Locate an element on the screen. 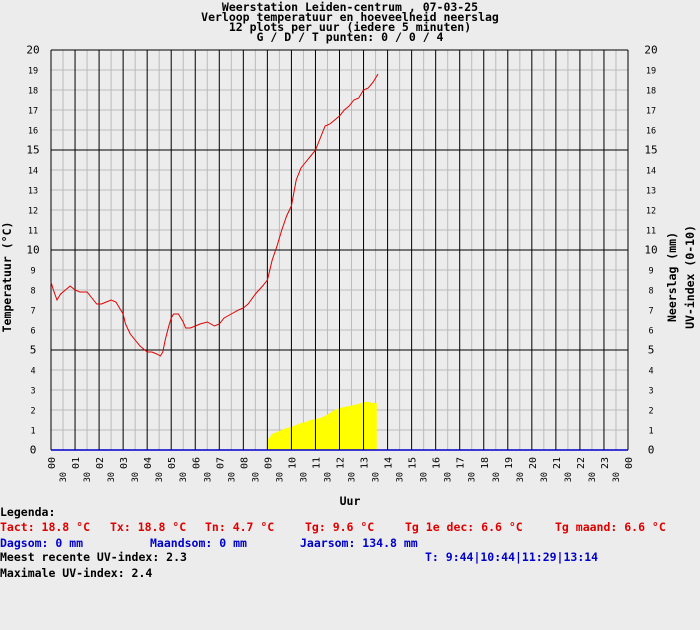 Image resolution: width=700 pixels, height=630 pixels. y-axis-label-right-1: Neerslag (mm) is located at coordinates (672, 277).